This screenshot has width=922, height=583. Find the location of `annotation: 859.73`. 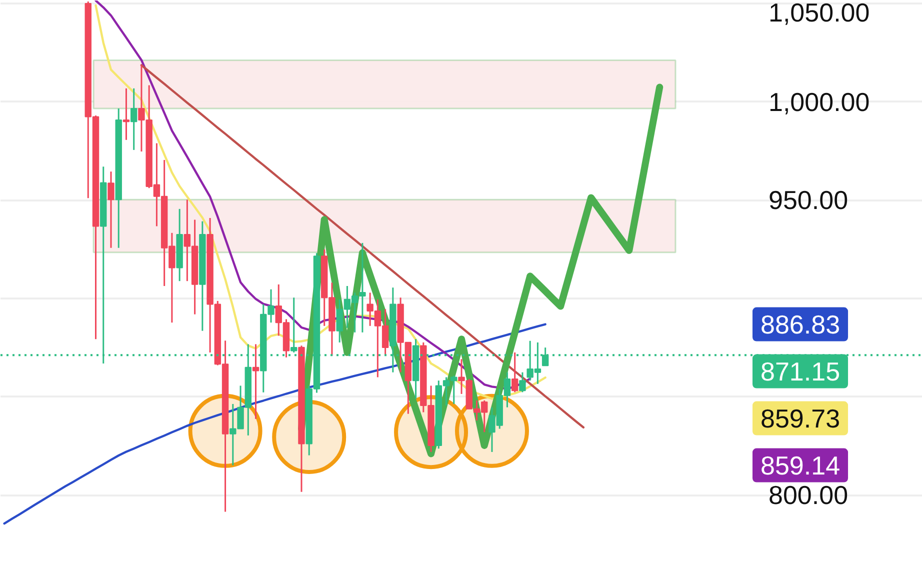

annotation: 859.73 is located at coordinates (800, 418).